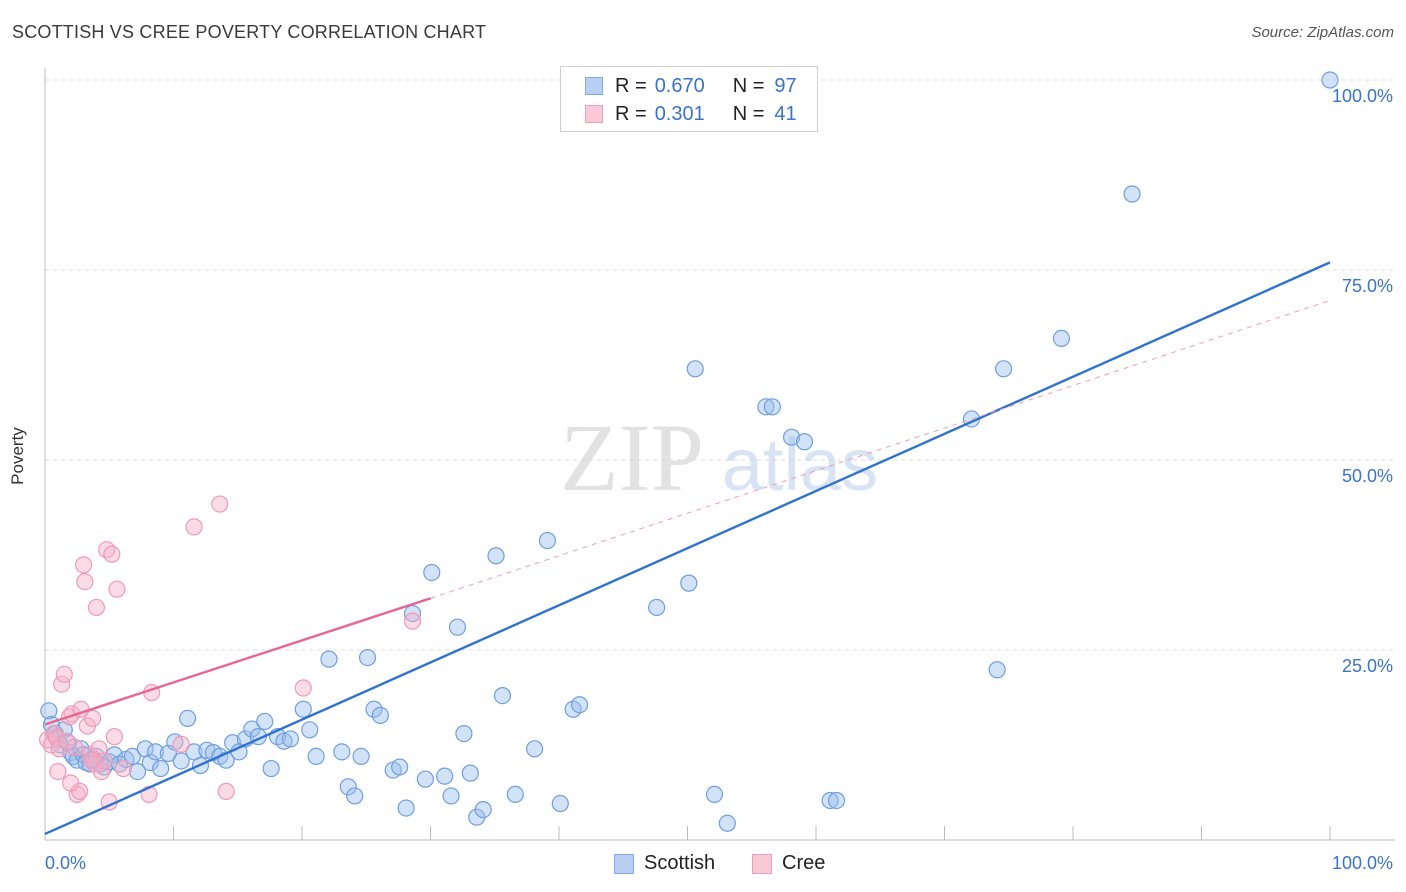  I want to click on y-tick-label: 25.0%, so click(1367, 666).